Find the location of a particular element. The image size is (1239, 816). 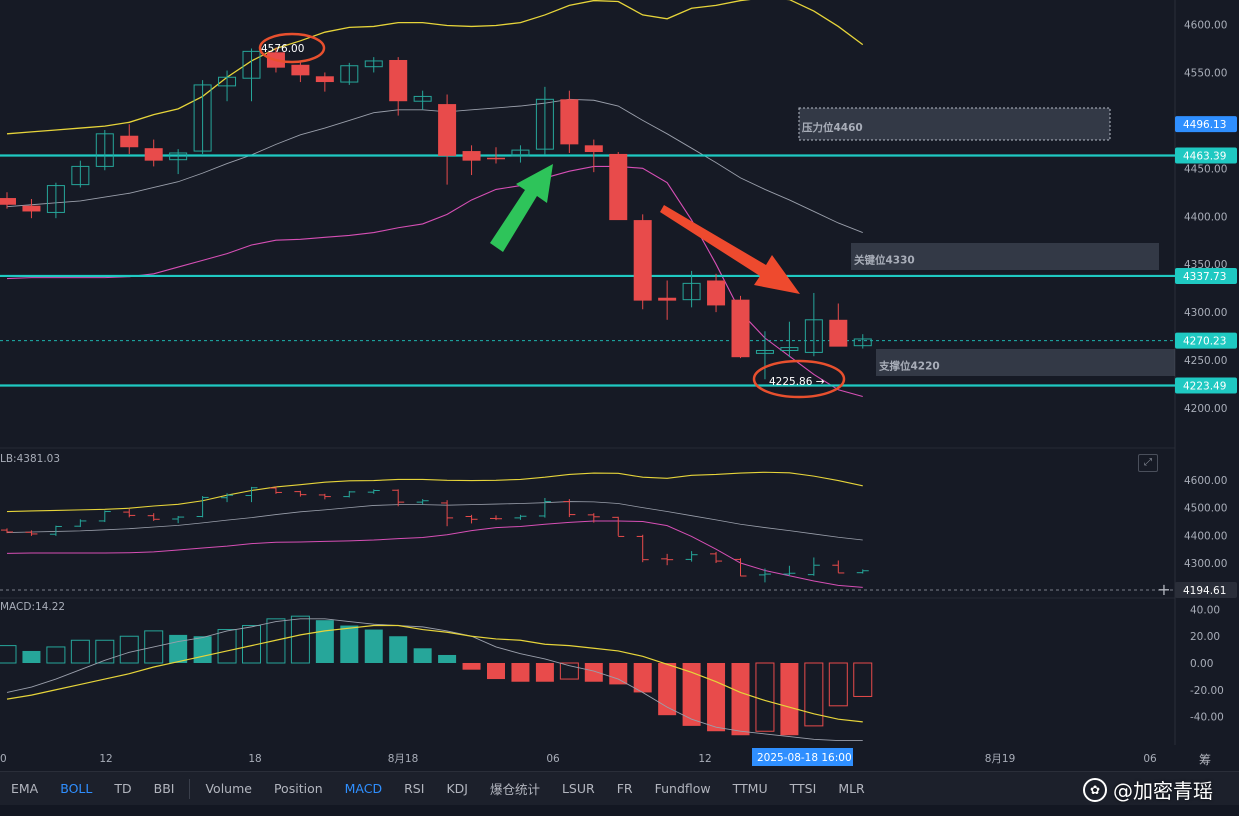

indicator-tab-td: TD is located at coordinates (123, 788).